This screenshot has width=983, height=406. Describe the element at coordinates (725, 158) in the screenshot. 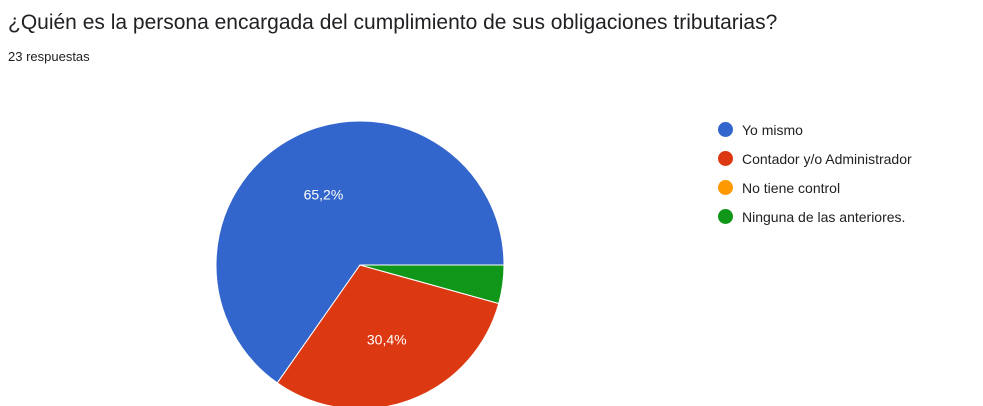

I see `legend-swatch-contador` at that location.